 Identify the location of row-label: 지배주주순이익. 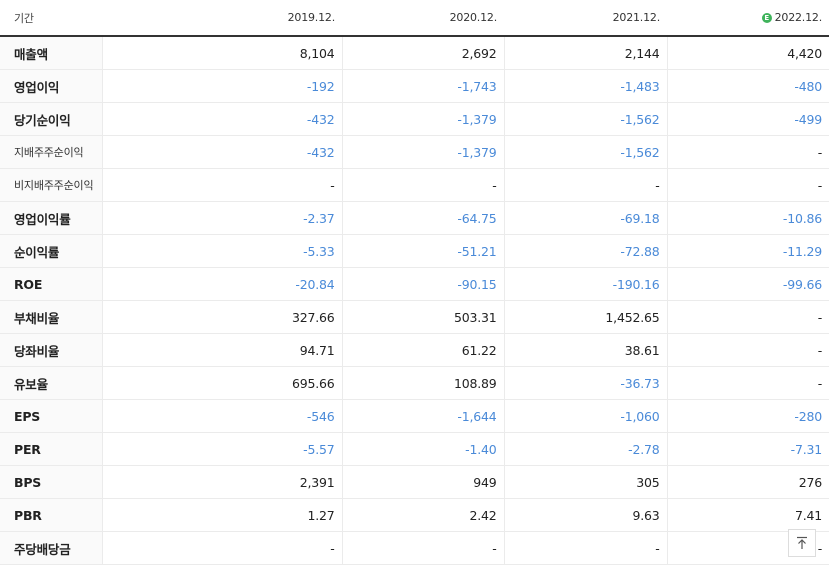
(51, 152).